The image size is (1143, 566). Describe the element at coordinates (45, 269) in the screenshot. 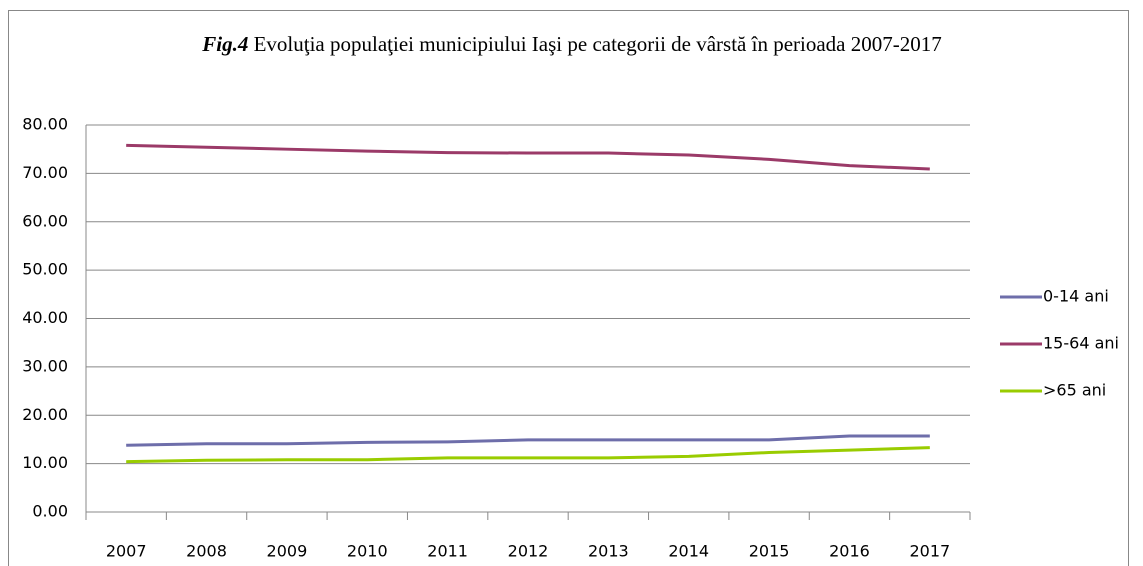

I see `y-tick-label: 50.00` at that location.